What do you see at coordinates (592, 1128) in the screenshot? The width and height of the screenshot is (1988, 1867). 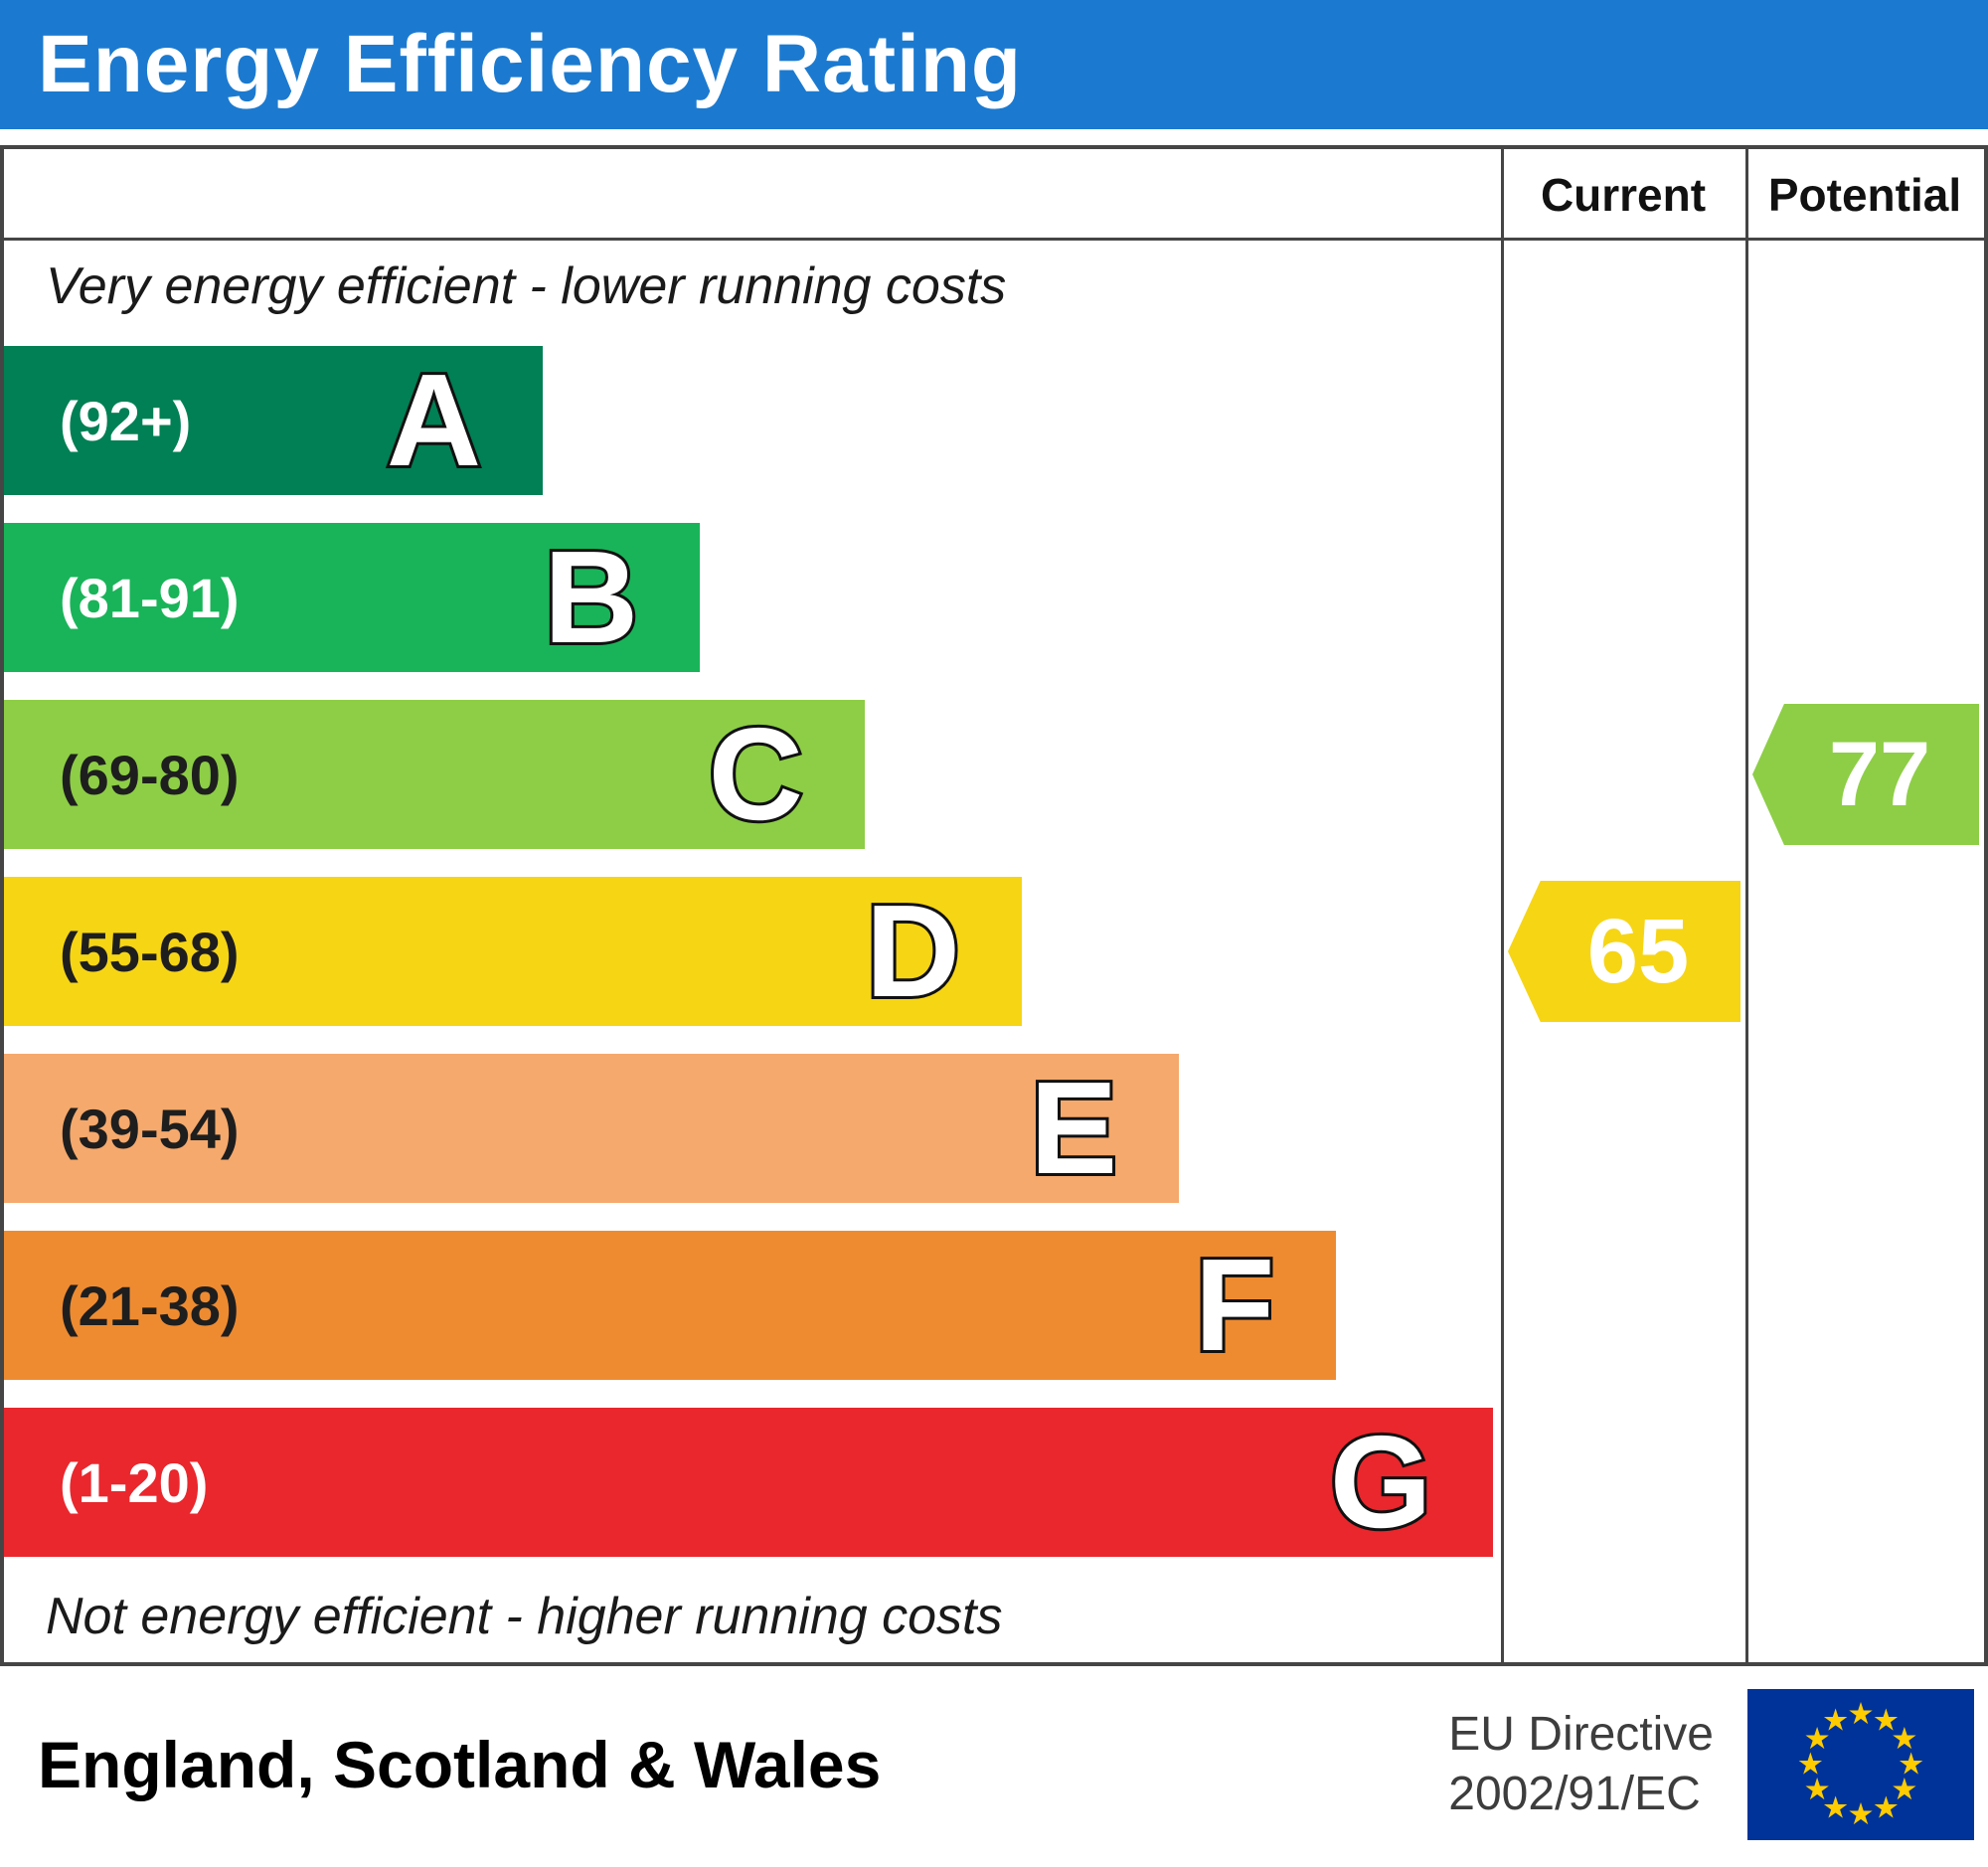 I see `band-bar-e: (39-54) E` at bounding box center [592, 1128].